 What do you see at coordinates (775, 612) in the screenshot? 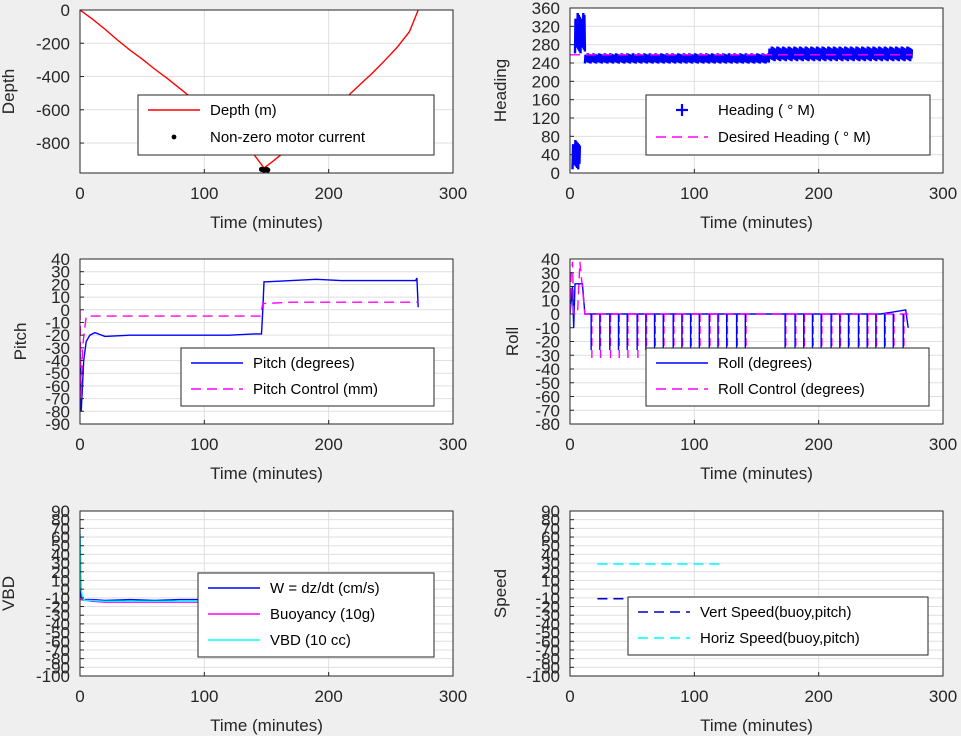
I see `legend-entry: Vert Speed(buoy,pitch)` at bounding box center [775, 612].